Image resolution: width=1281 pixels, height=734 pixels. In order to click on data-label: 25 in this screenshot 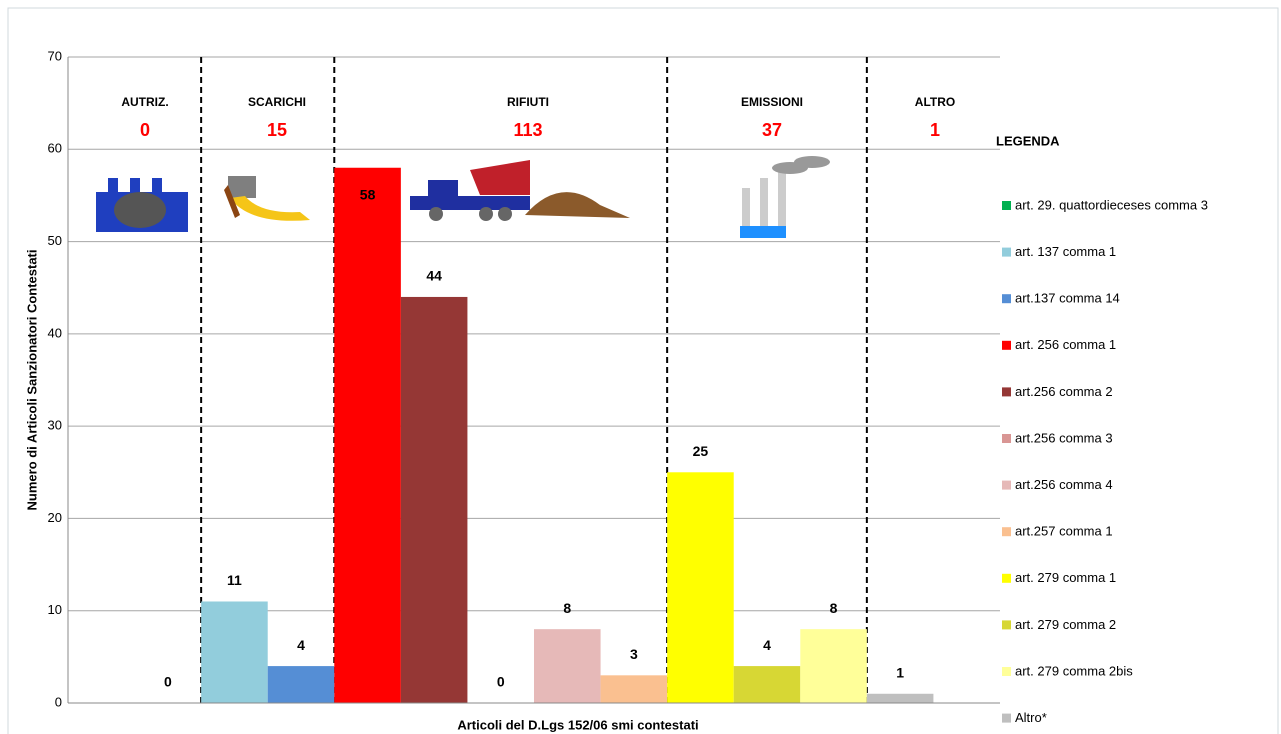, I will do `click(701, 451)`.